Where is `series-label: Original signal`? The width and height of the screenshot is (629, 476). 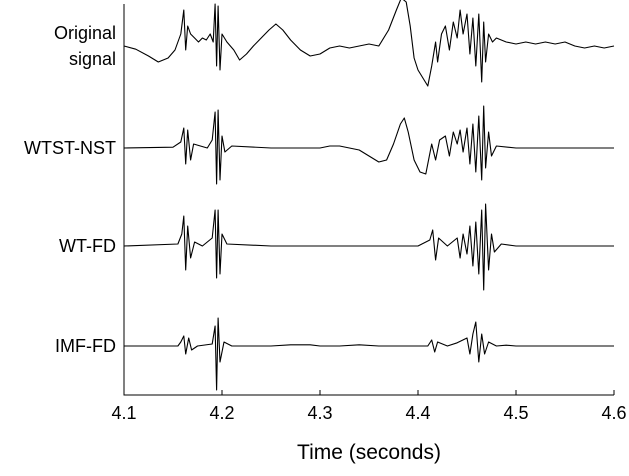 series-label: Original signal is located at coordinates (85, 46).